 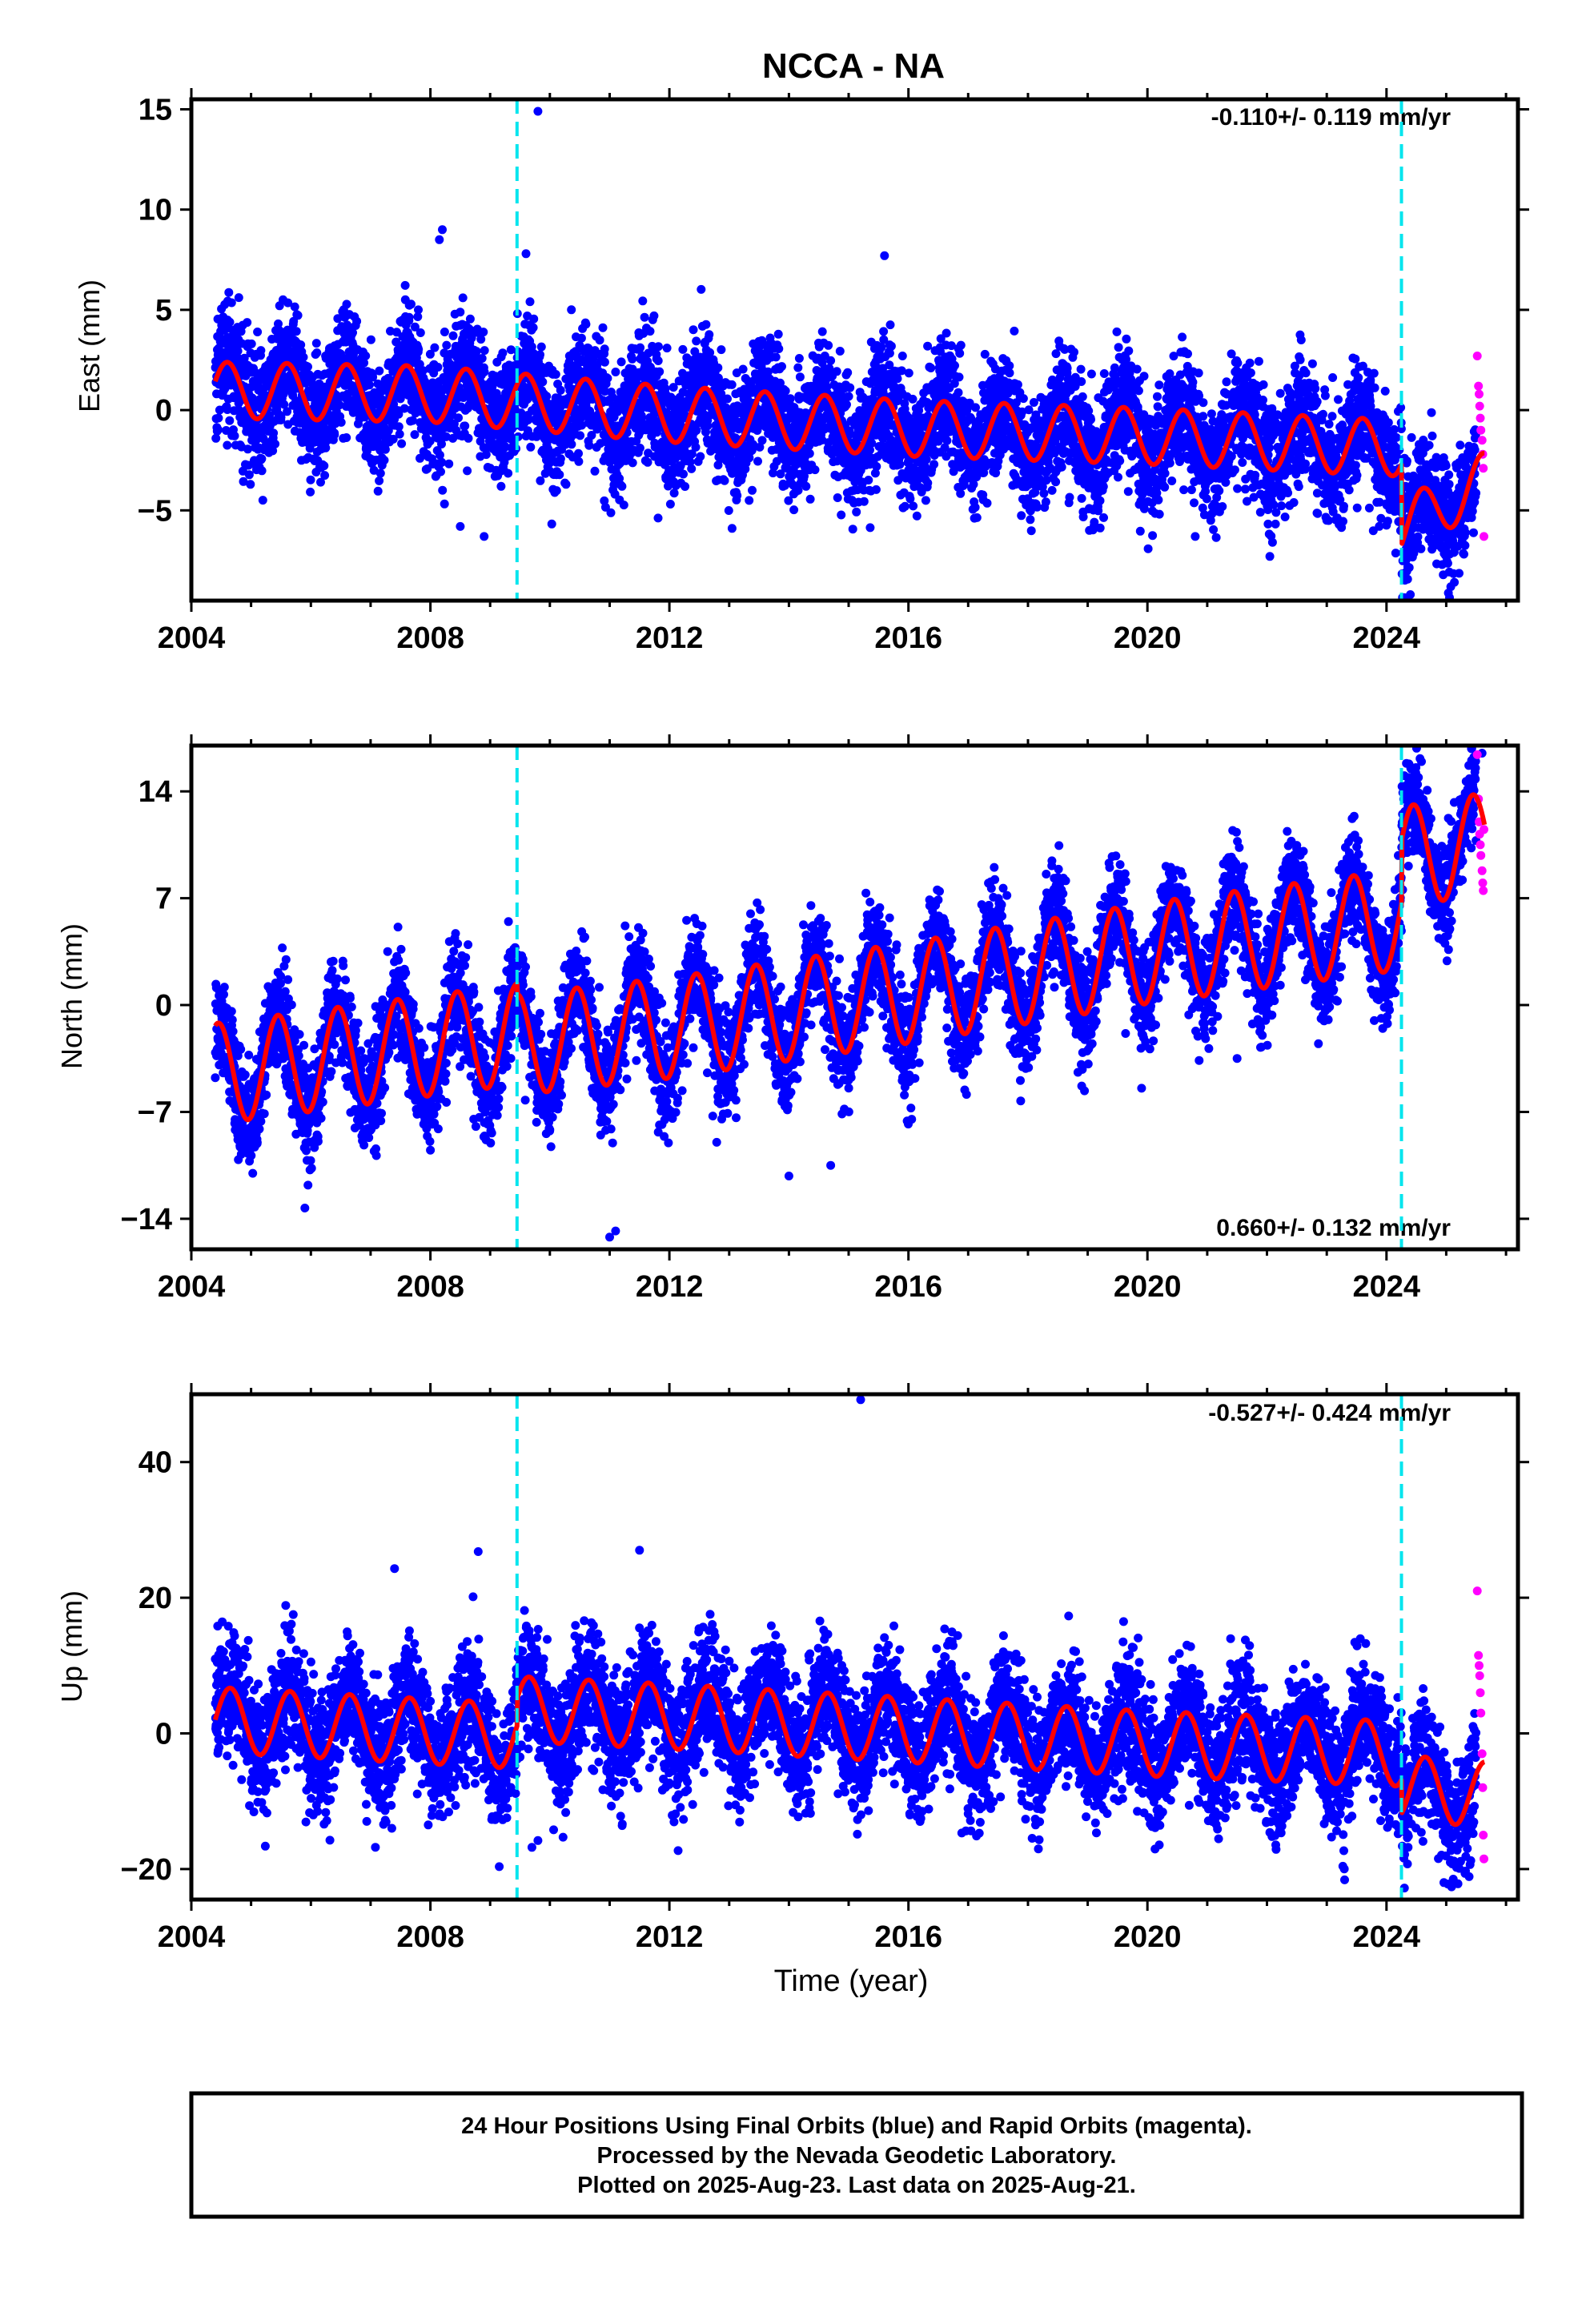 I want to click on figure-title: NCCA - NA, so click(x=853, y=66).